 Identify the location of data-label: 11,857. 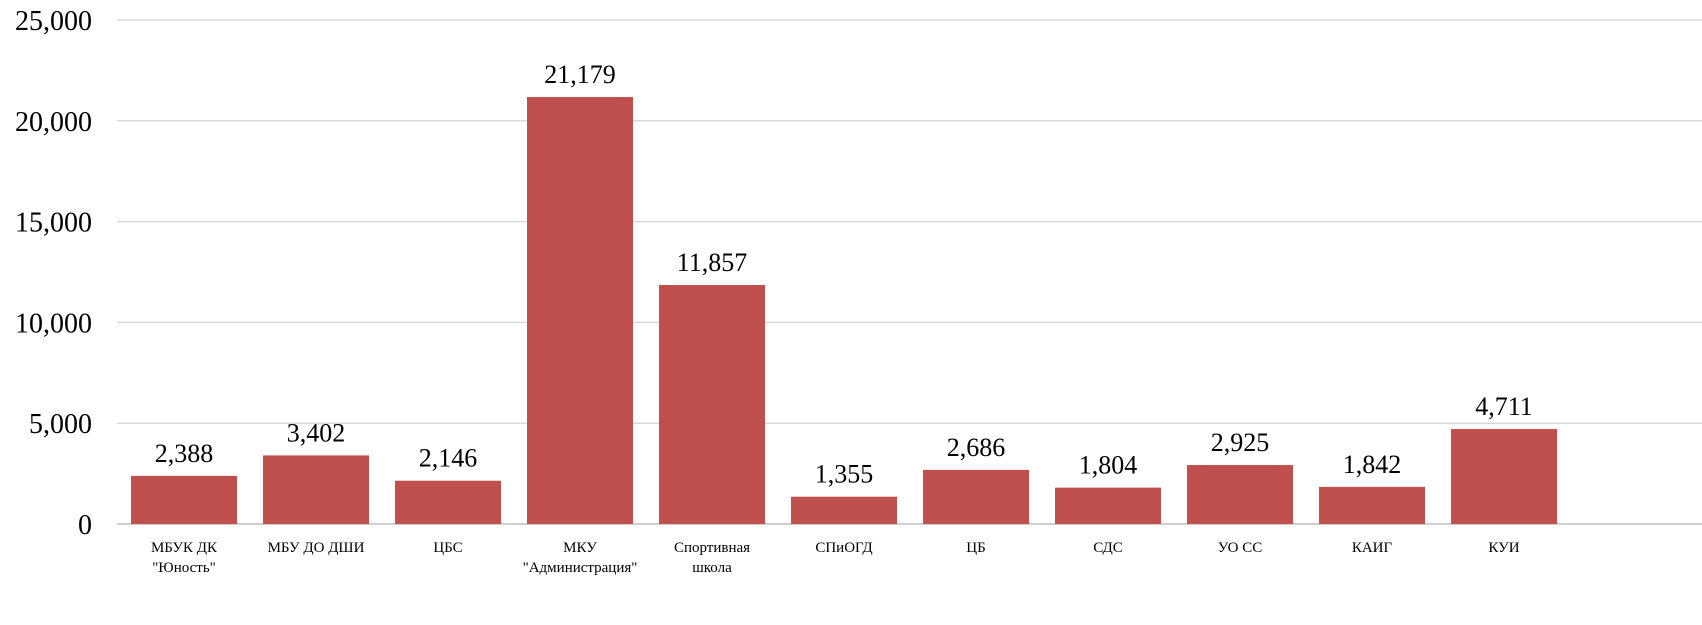
(712, 262).